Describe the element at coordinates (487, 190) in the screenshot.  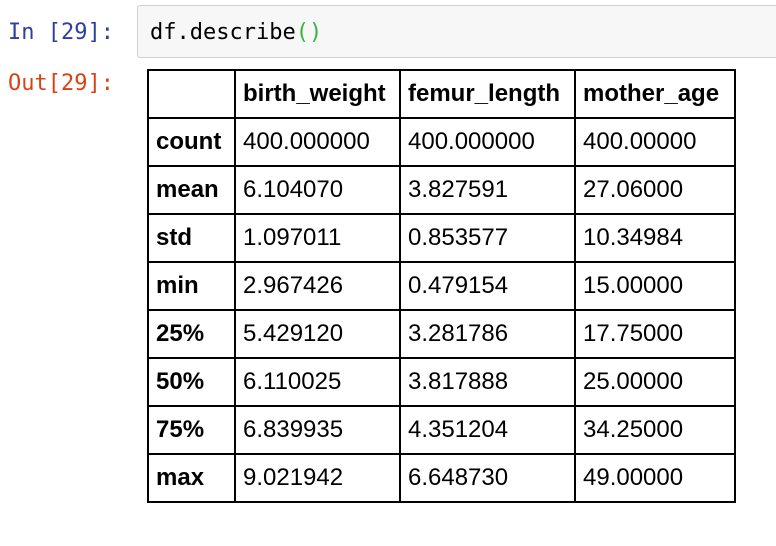
I see `table-cell: 3.827591` at that location.